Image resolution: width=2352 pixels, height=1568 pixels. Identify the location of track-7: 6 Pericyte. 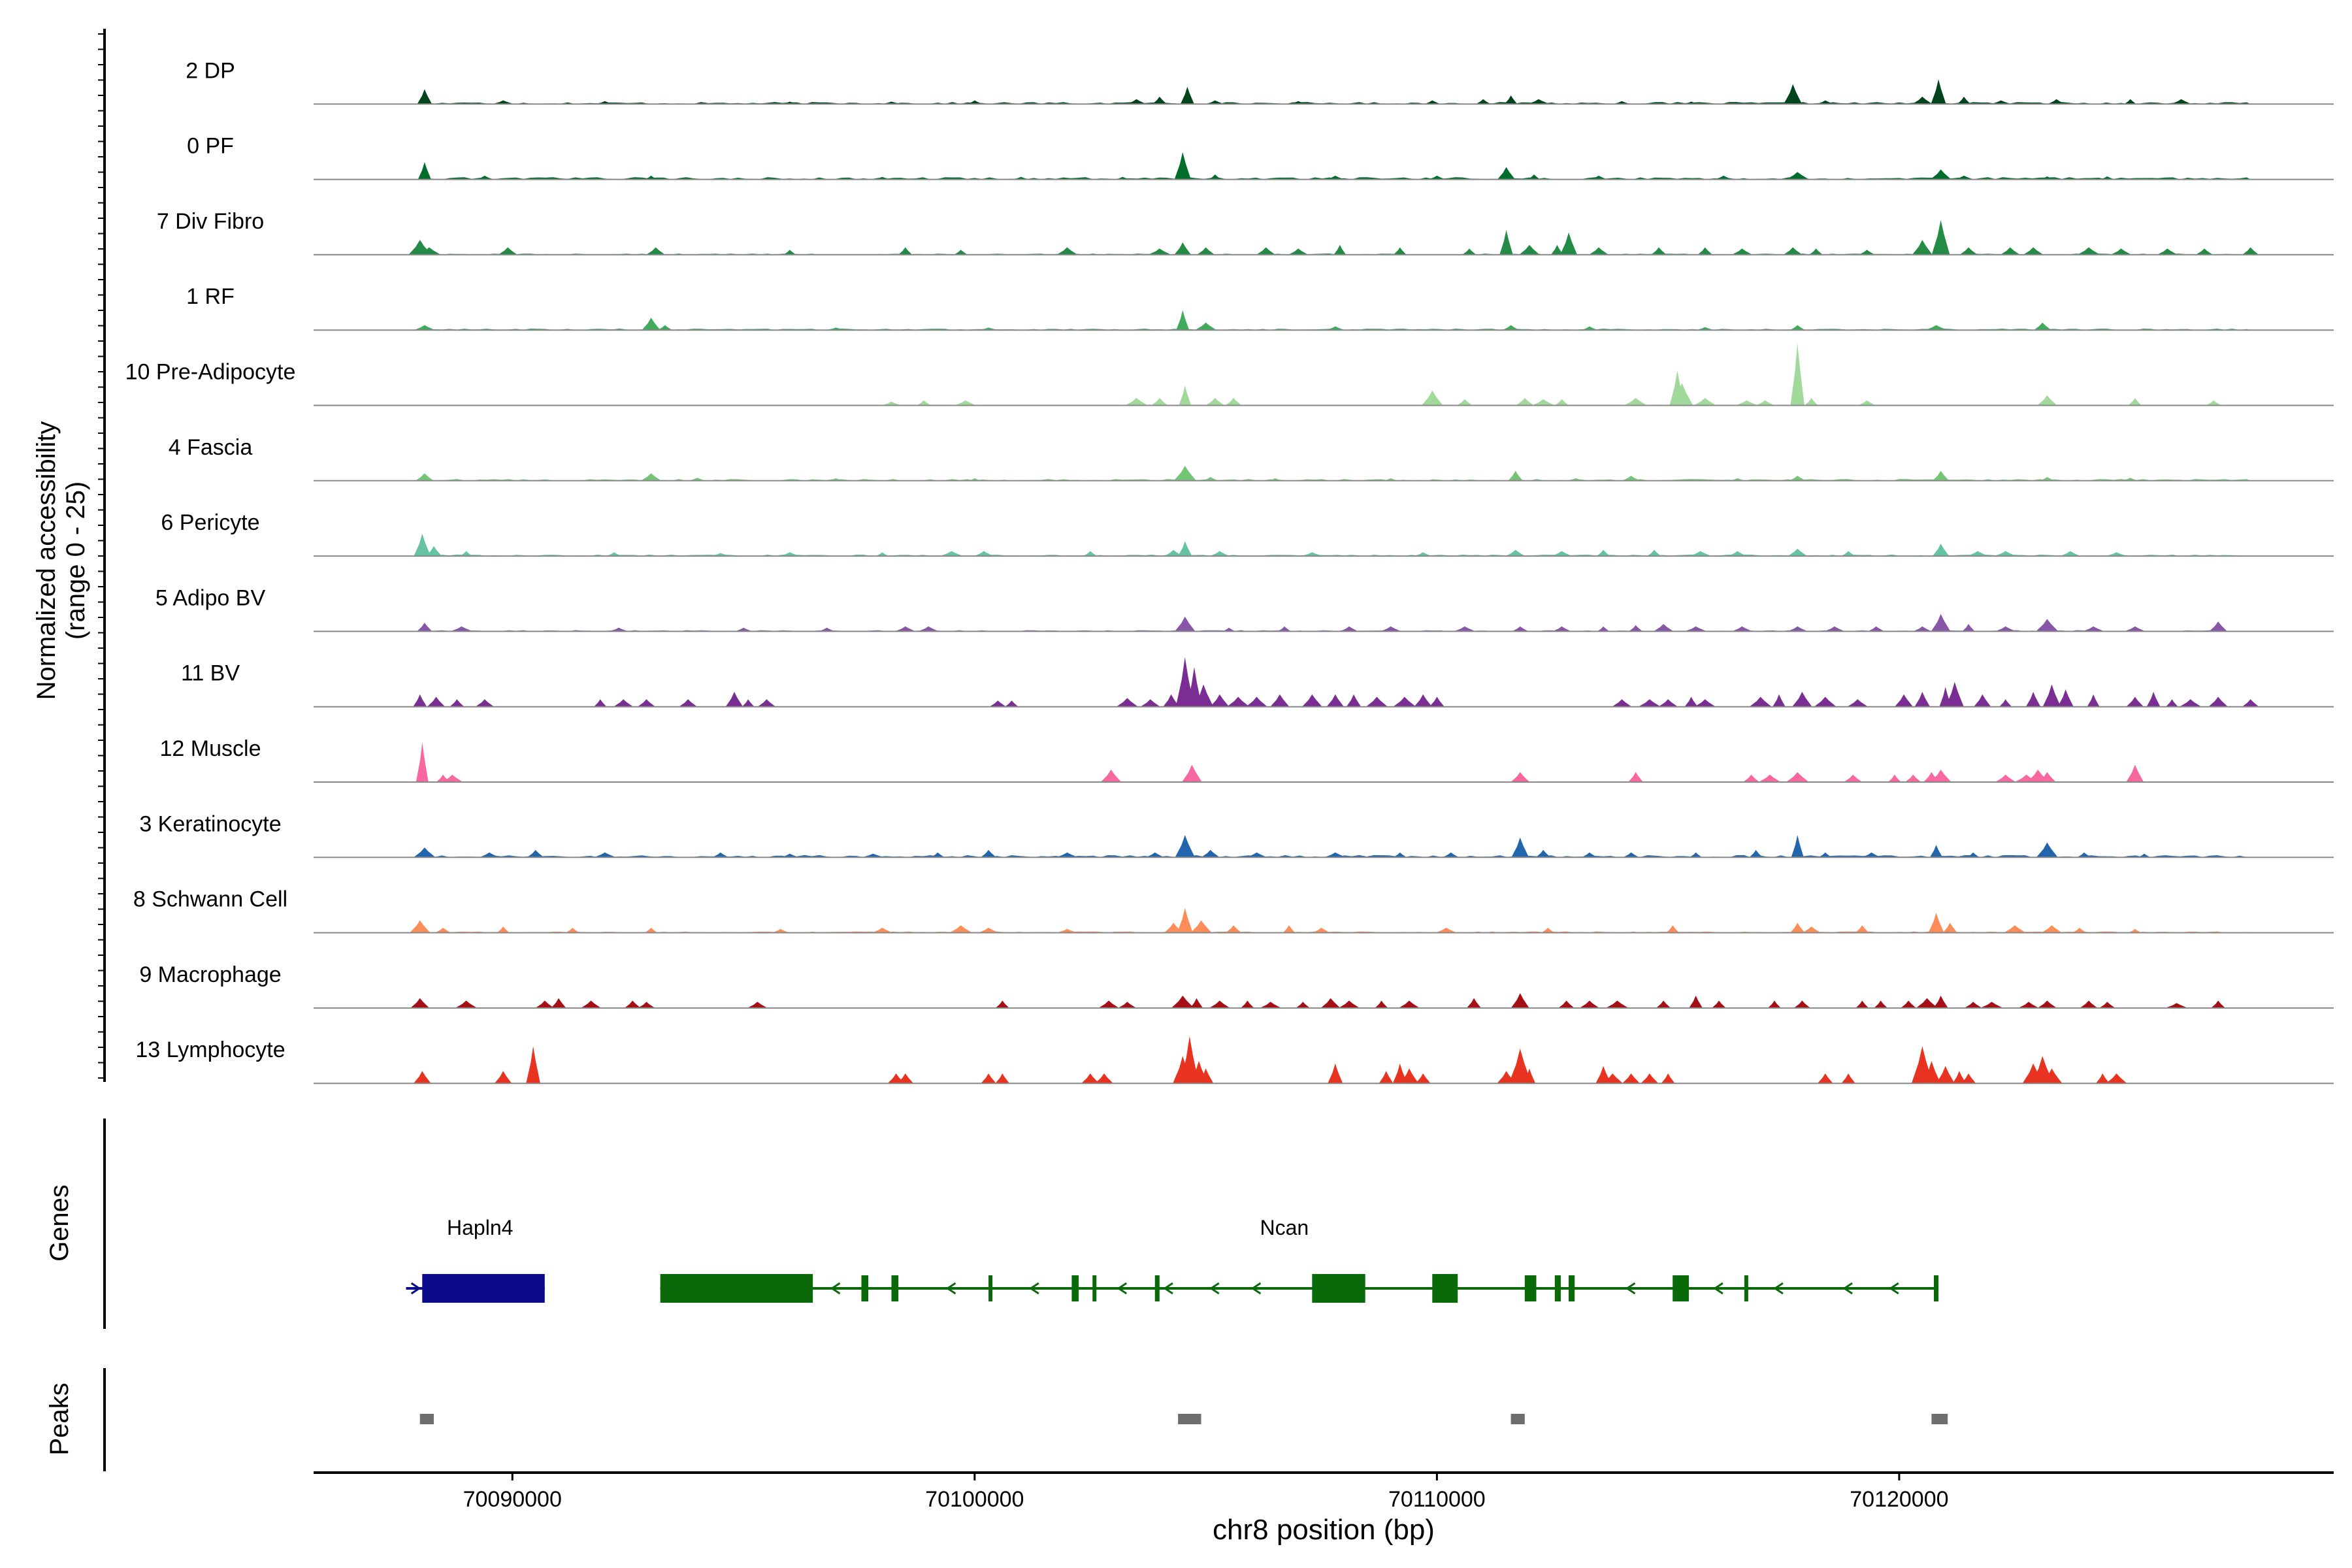
(1247, 533).